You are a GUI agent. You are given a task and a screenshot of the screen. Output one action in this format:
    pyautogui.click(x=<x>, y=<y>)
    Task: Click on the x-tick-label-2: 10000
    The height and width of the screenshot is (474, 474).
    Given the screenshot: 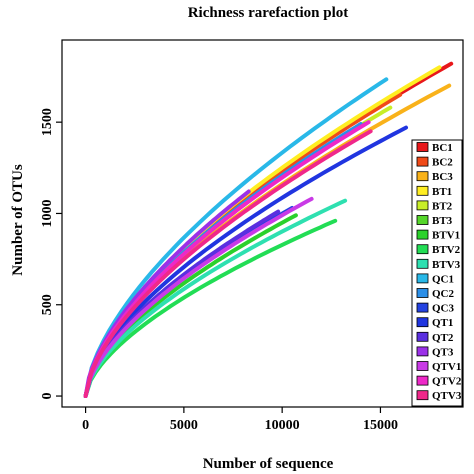 What is the action you would take?
    pyautogui.click(x=282, y=425)
    